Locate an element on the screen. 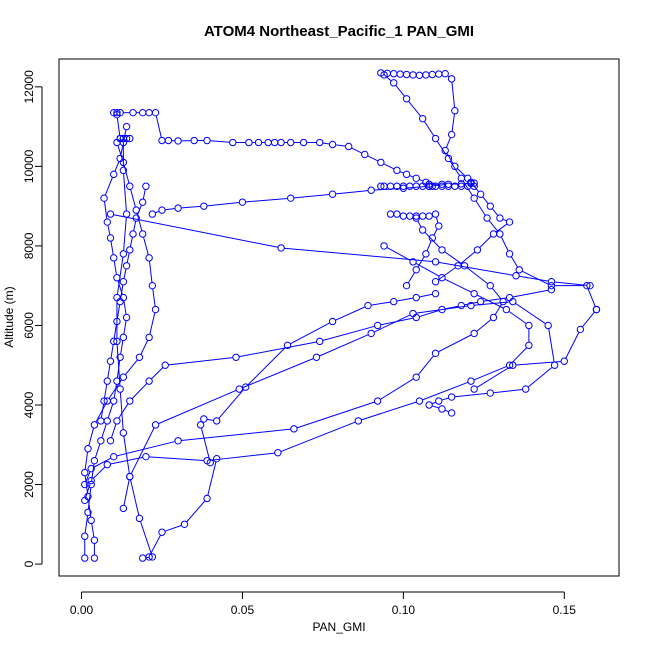 The width and height of the screenshot is (650, 650). x-tick-label: 0.05 is located at coordinates (243, 610).